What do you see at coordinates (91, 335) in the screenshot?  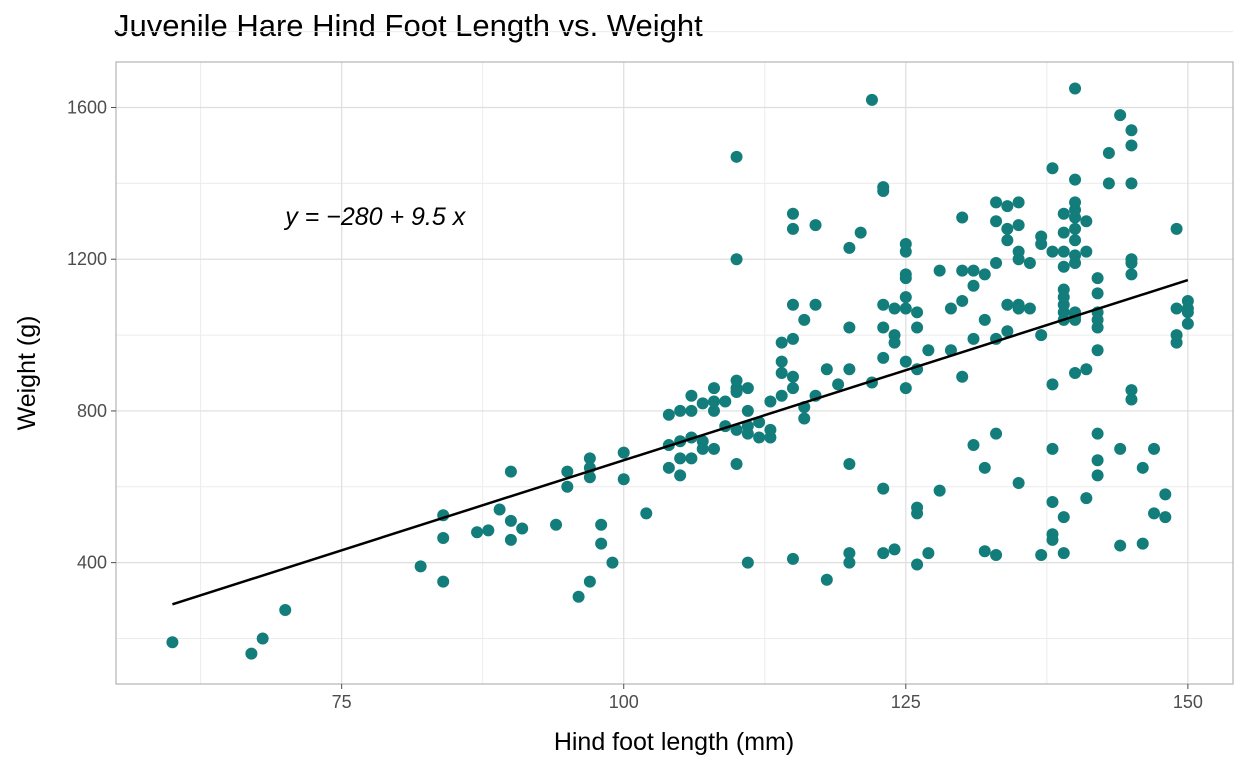 I see `y-axis-ticks: 400 800 1200 1600` at bounding box center [91, 335].